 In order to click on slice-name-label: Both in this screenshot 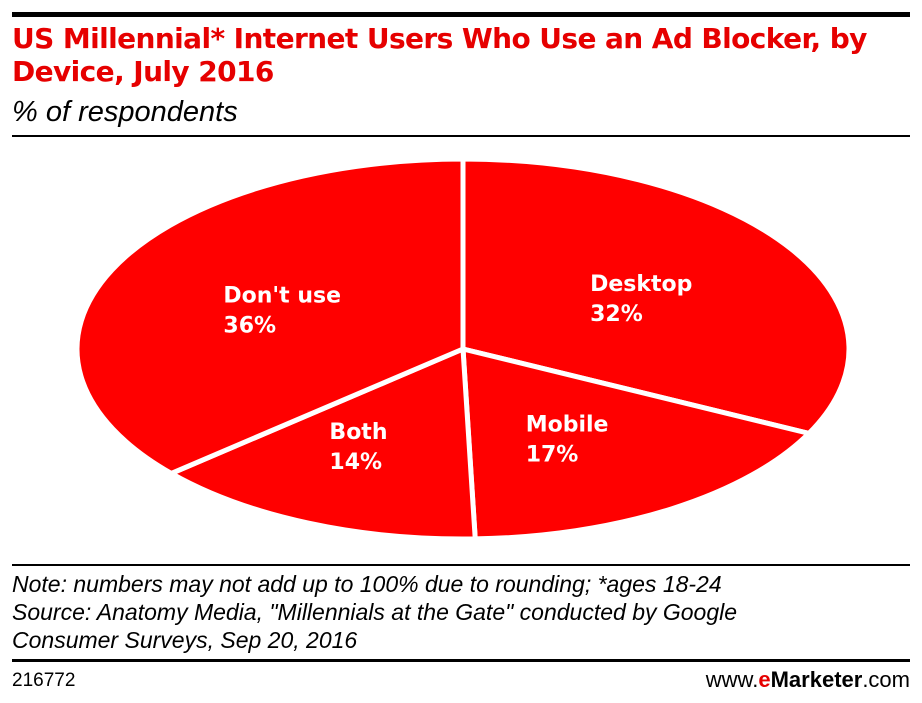, I will do `click(358, 432)`.